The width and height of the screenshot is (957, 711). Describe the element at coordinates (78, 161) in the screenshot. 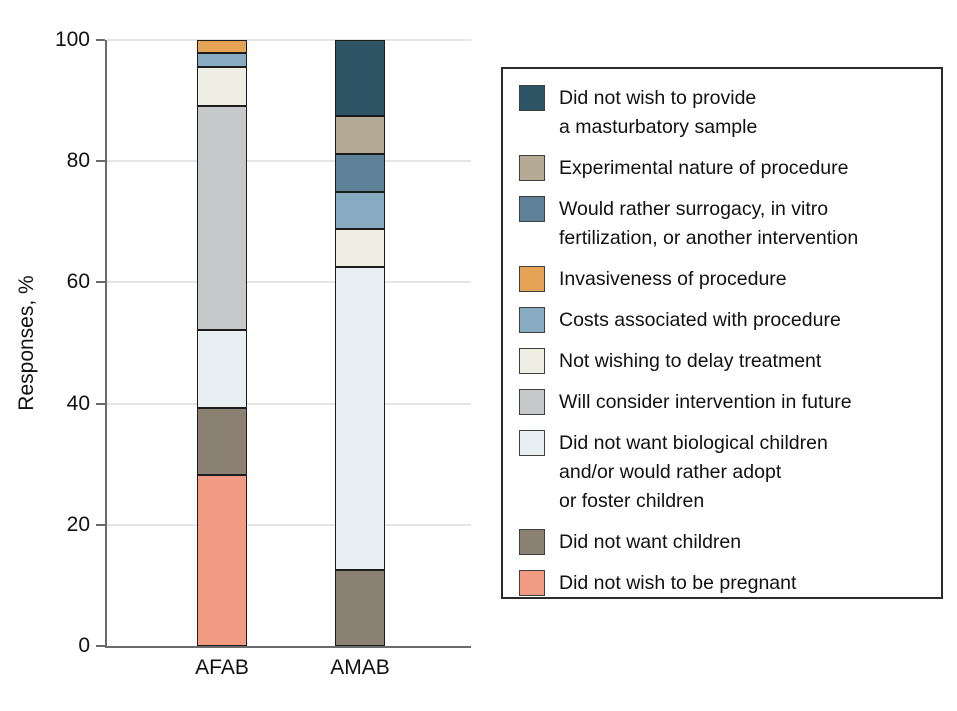

I see `y-tick-label: 80` at that location.